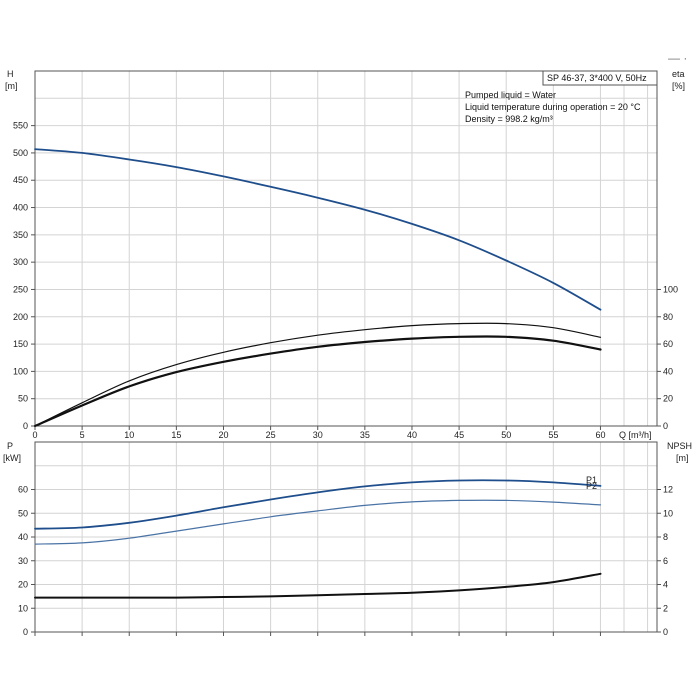 The height and width of the screenshot is (700, 700). I want to click on series-label-p2: P2, so click(591, 486).